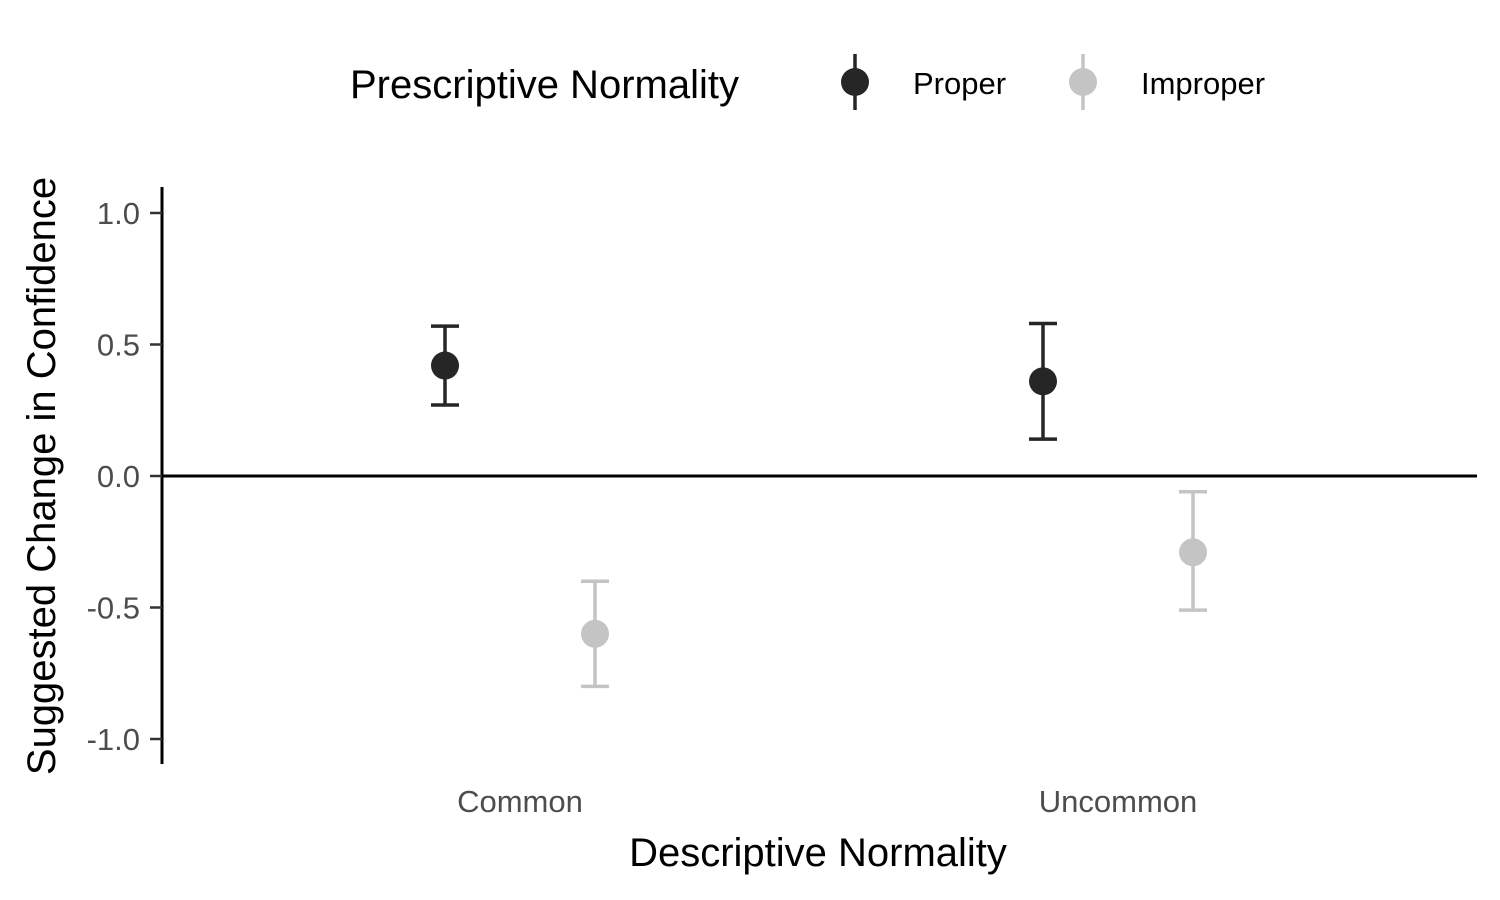  I want to click on legend-title: Prescriptive Normality, so click(544, 85).